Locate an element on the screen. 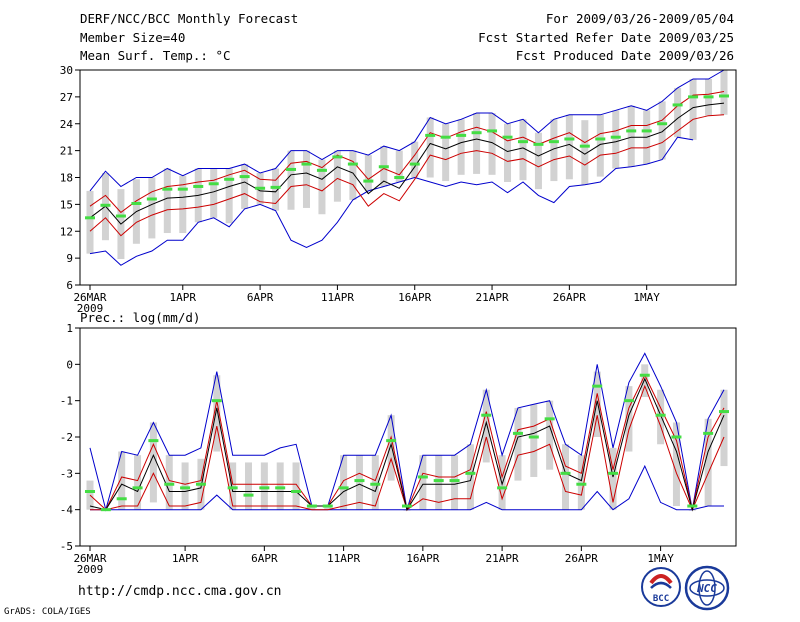  prec-x-tick-label: 11APR is located at coordinates (343, 558).